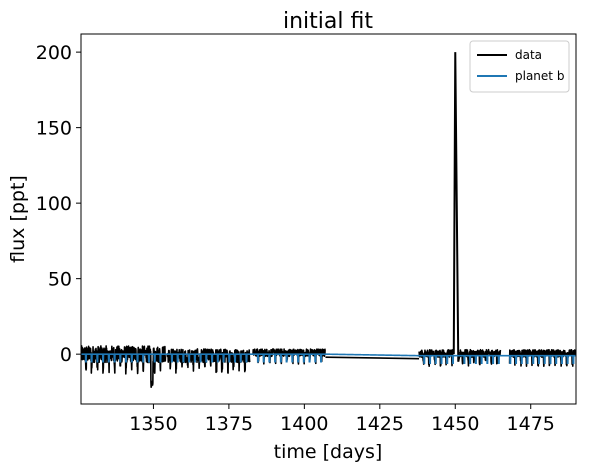 This screenshot has height=471, width=589. Describe the element at coordinates (455, 424) in the screenshot. I see `x-tick-label: 1450` at that location.